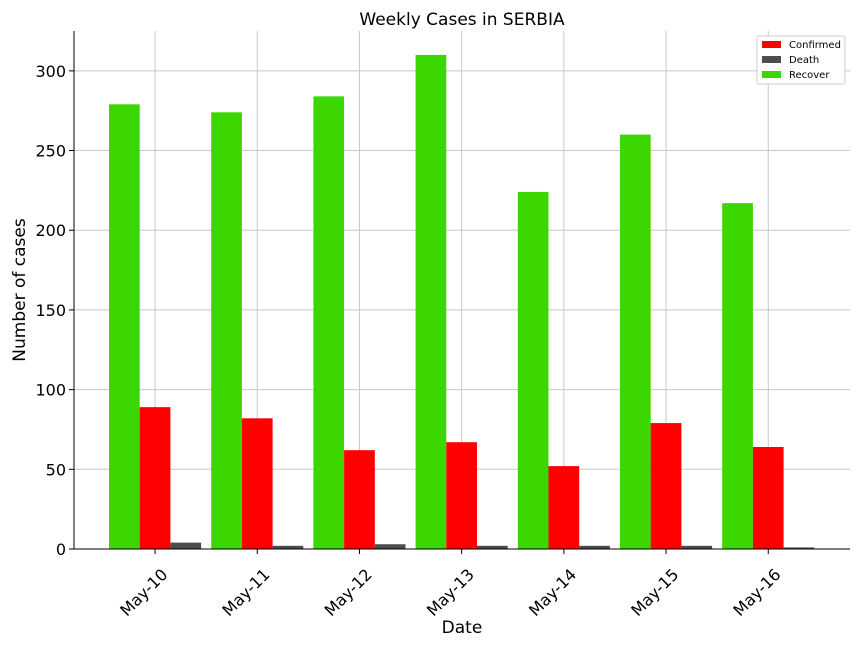 This screenshot has width=864, height=652. I want to click on legend: Confirmed Death Recover, so click(801, 60).